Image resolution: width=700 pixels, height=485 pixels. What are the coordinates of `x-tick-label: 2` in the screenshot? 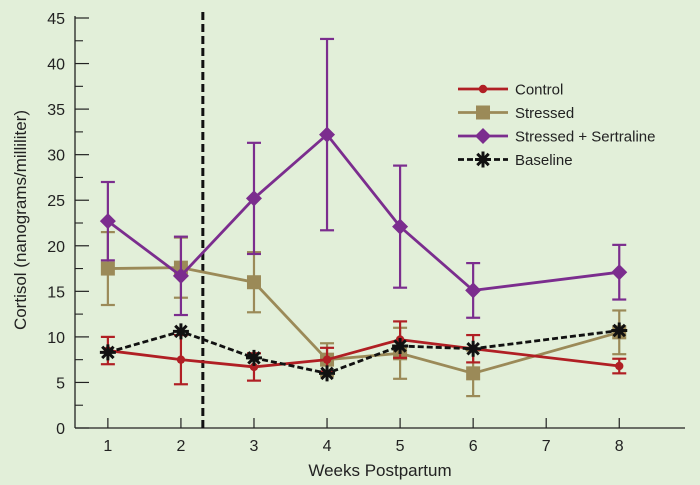 It's located at (180, 446).